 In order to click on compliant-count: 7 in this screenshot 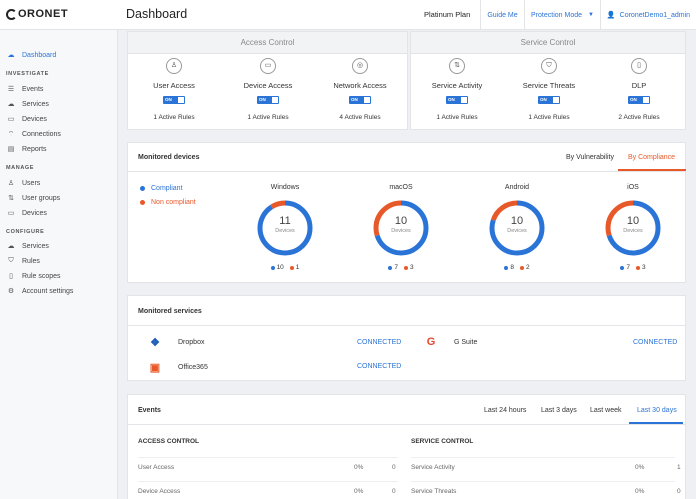, I will do `click(625, 267)`.